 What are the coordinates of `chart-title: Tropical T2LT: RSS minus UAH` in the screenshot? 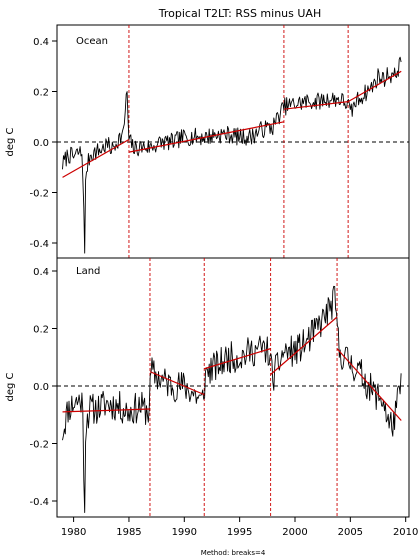 It's located at (239, 13).